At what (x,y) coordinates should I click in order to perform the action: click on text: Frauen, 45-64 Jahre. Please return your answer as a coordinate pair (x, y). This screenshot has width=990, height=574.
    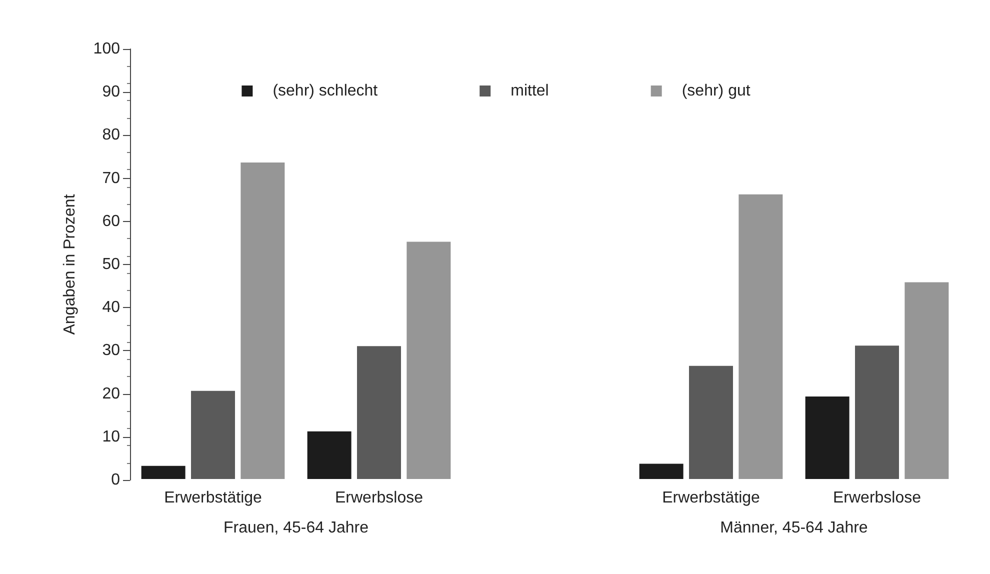
    Looking at the image, I should click on (296, 528).